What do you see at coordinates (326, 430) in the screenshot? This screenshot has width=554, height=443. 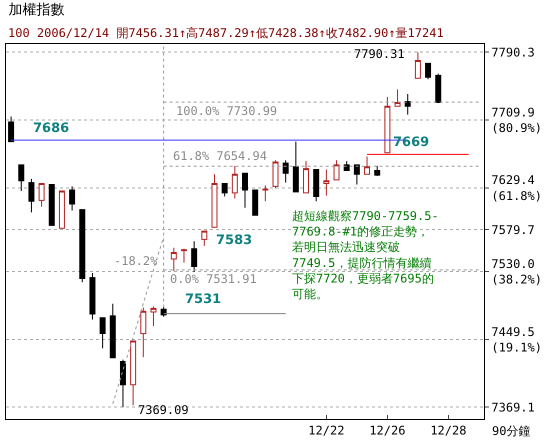 I see `x-tick-label: 12/22` at bounding box center [326, 430].